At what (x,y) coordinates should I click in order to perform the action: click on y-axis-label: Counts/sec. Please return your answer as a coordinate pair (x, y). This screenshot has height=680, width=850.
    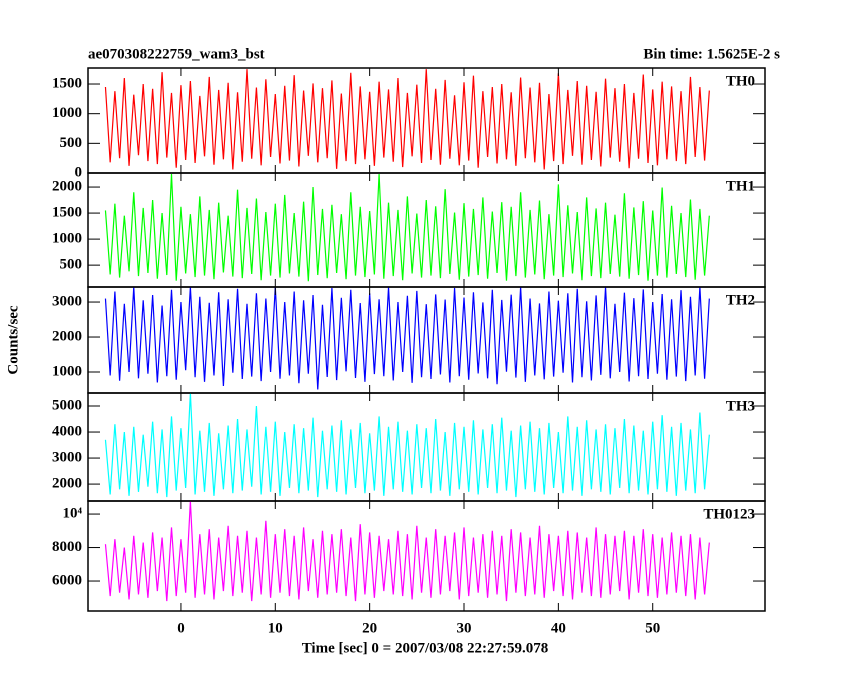
    Looking at the image, I should click on (13, 340).